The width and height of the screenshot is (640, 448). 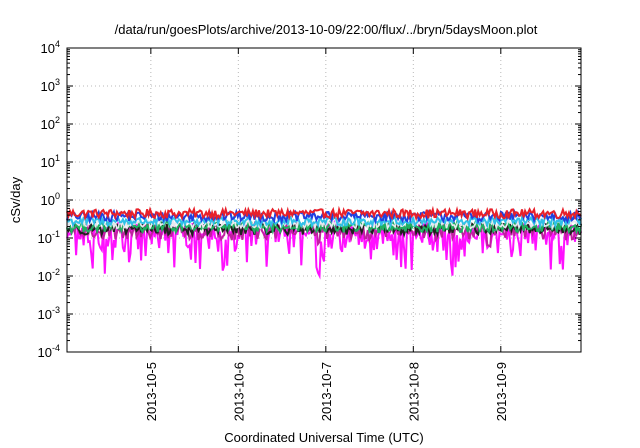 I want to click on x-tick-label: 2013-10-7, so click(x=326, y=391).